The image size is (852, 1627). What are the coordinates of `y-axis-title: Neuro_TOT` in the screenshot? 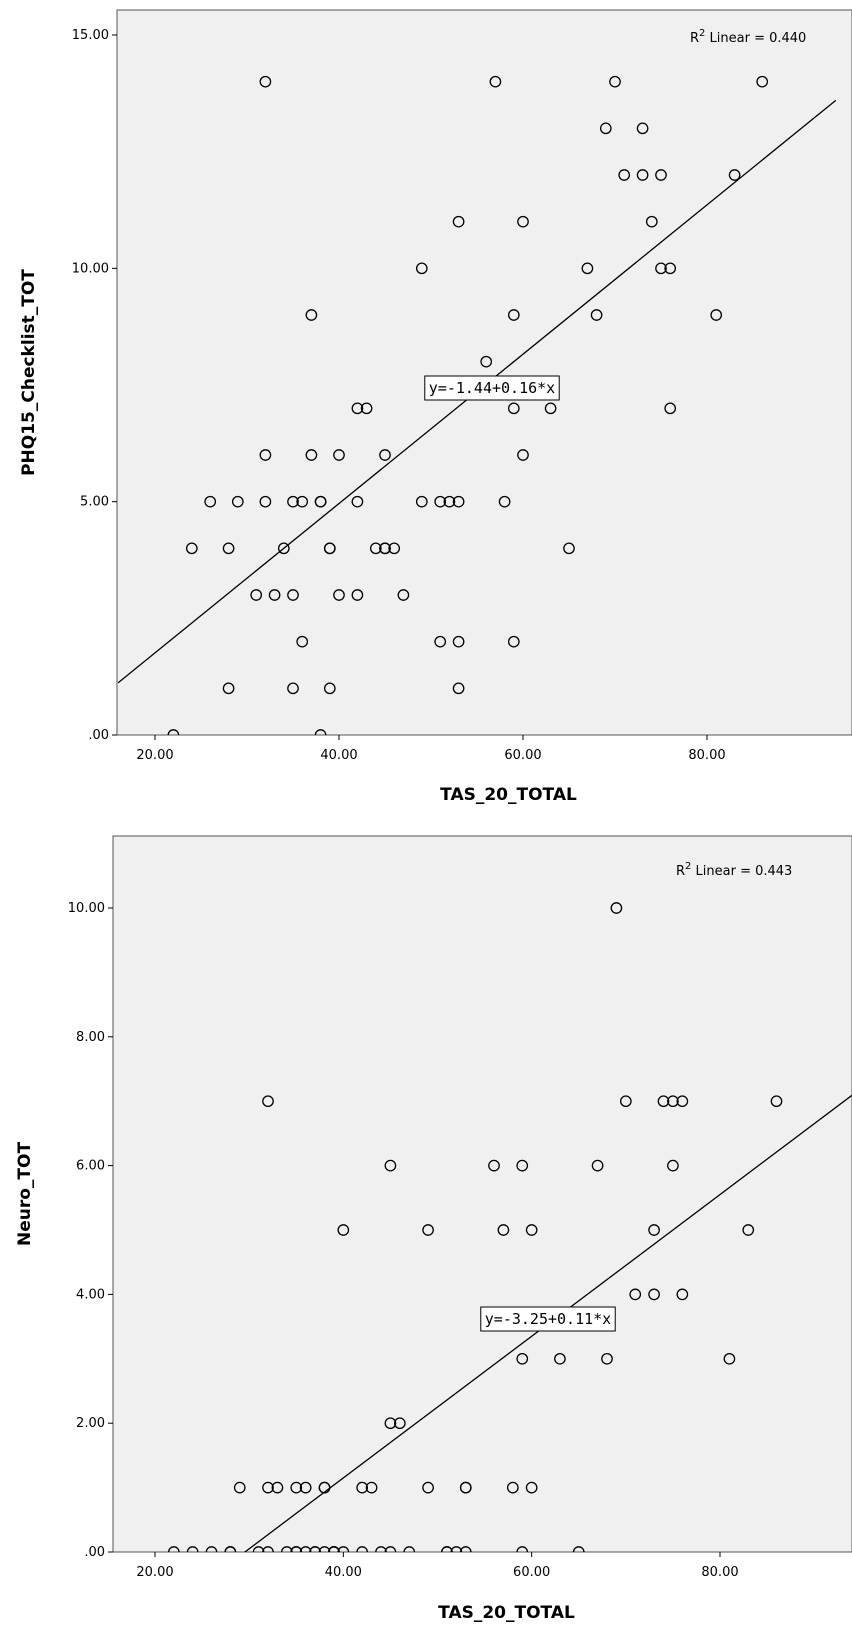 It's located at (25, 1194).